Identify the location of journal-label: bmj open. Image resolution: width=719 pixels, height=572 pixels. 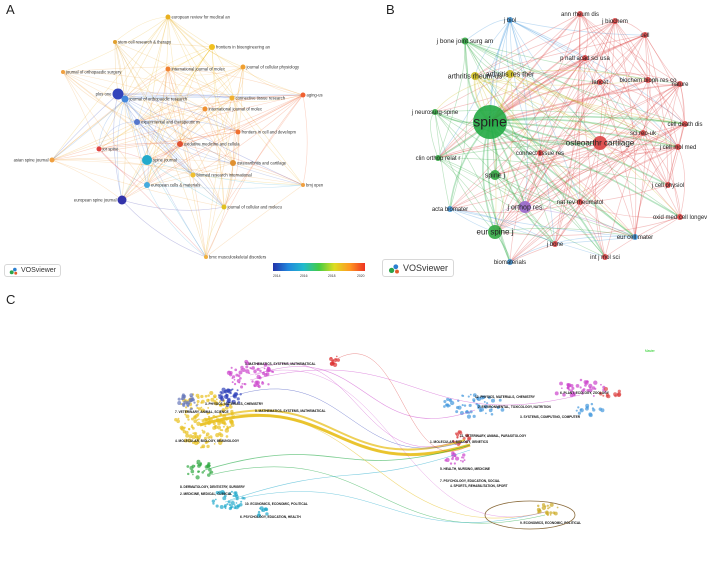
(315, 185).